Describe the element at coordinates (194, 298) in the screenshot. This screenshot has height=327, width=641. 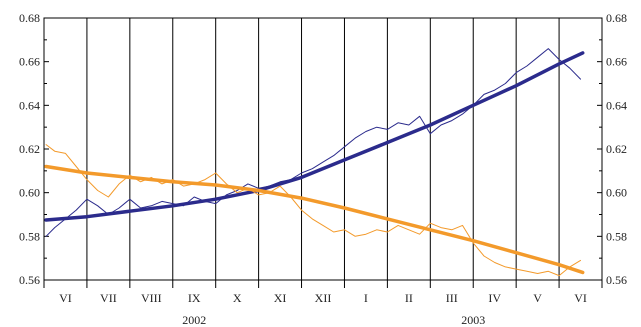
I see `month-label: IX` at that location.